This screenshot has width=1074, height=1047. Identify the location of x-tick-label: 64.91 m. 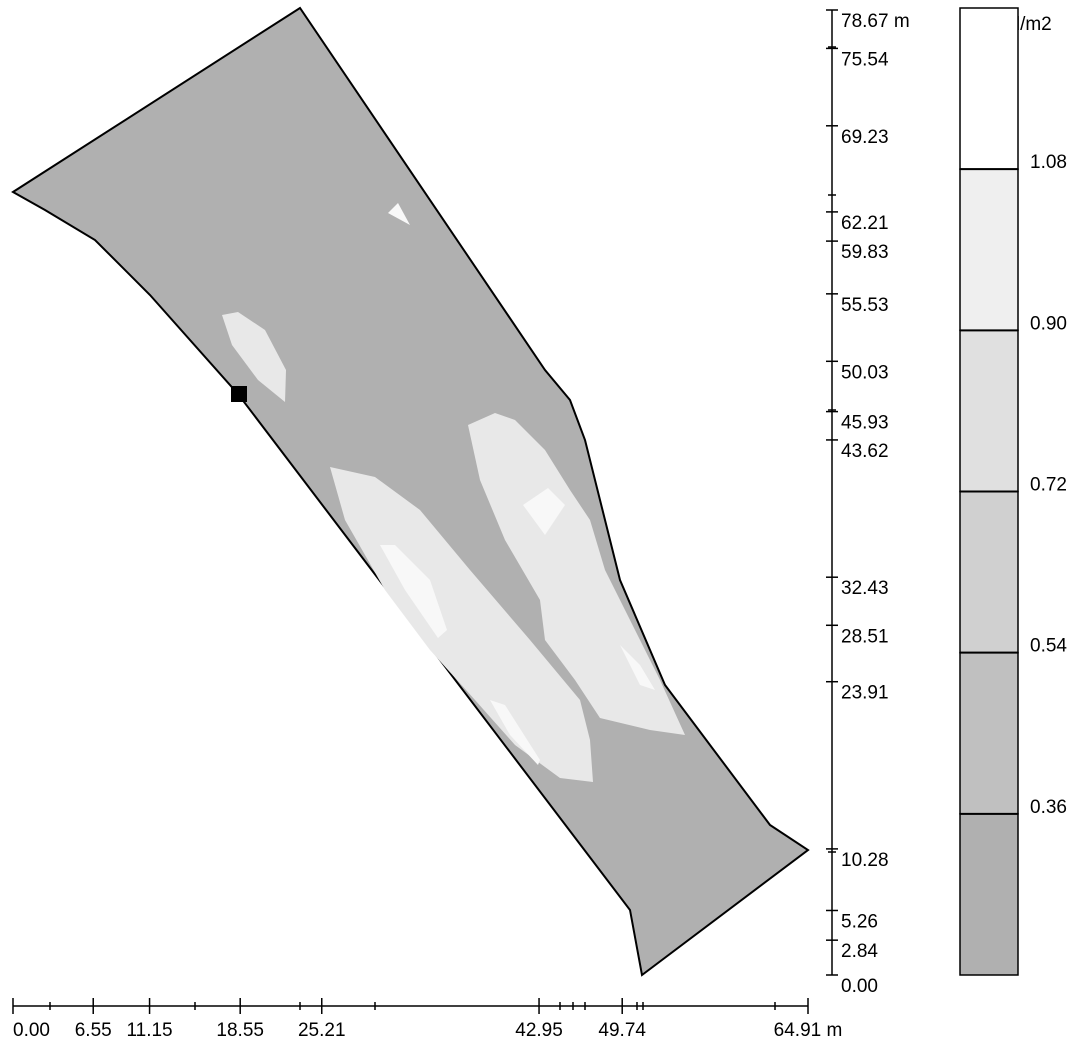
(808, 1030).